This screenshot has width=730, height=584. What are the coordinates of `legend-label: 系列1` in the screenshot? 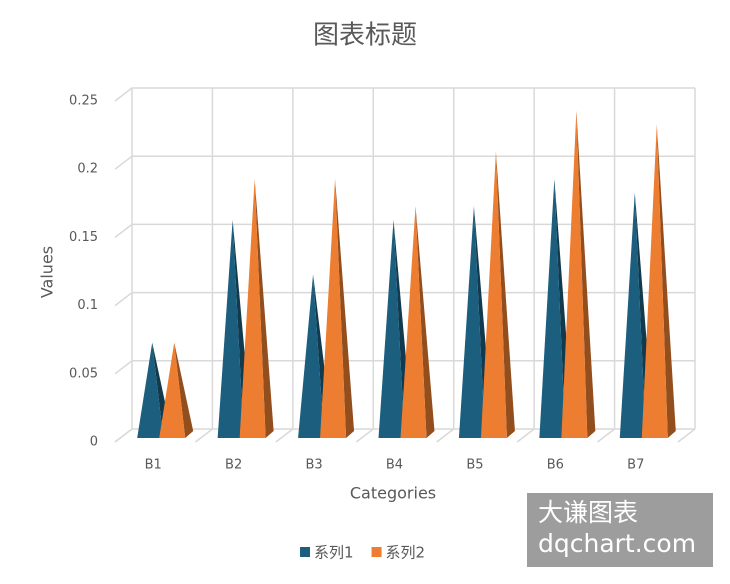 It's located at (334, 553).